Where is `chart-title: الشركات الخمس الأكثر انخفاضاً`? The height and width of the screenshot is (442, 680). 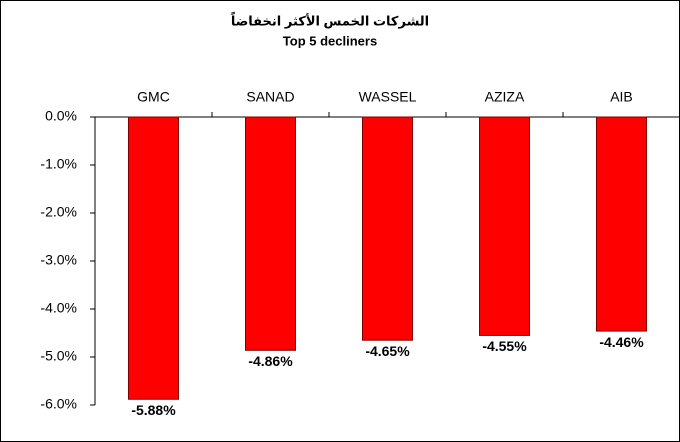 chart-title: الشركات الخمس الأكثر انخفاضاً is located at coordinates (330, 20).